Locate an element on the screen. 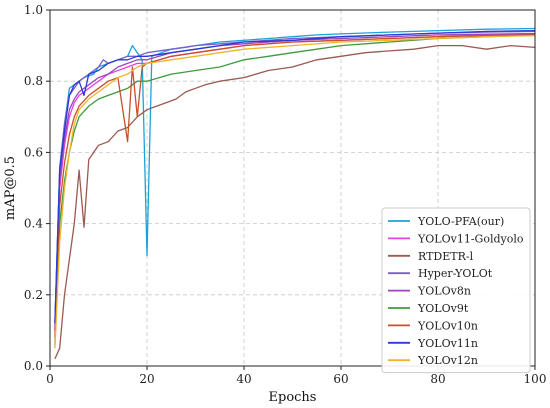 The width and height of the screenshot is (550, 408). legend-label: YOLOv8n is located at coordinates (444, 291).